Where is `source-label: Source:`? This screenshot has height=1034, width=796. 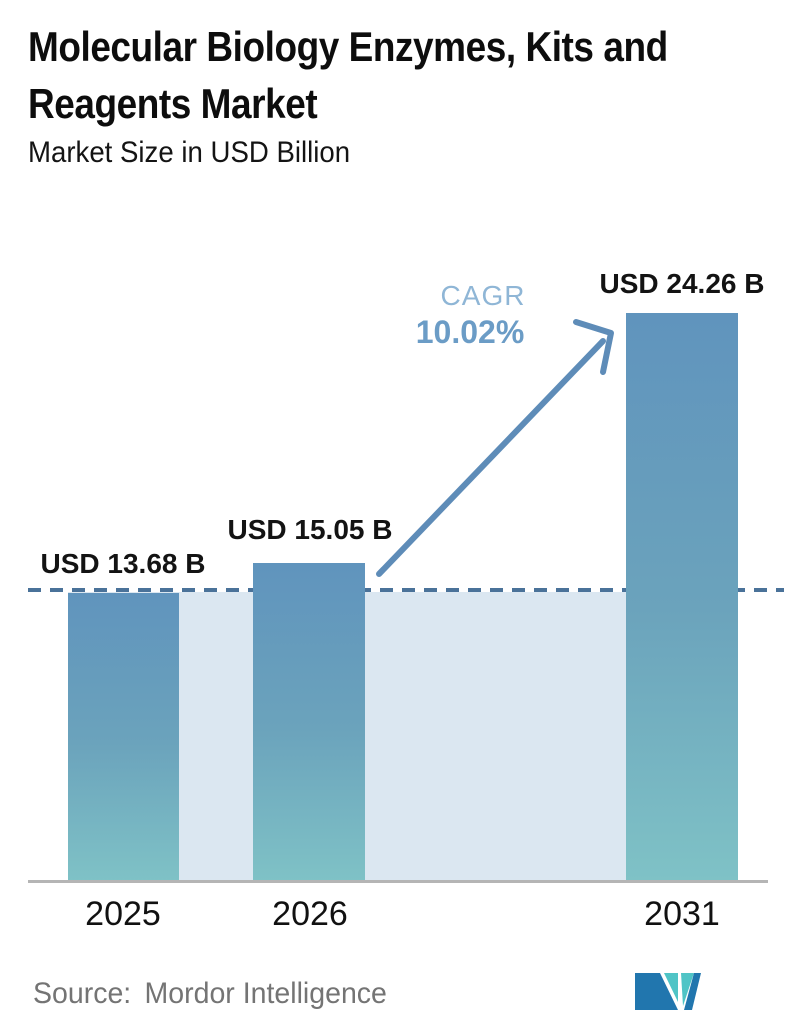
source-label: Source: is located at coordinates (82, 993).